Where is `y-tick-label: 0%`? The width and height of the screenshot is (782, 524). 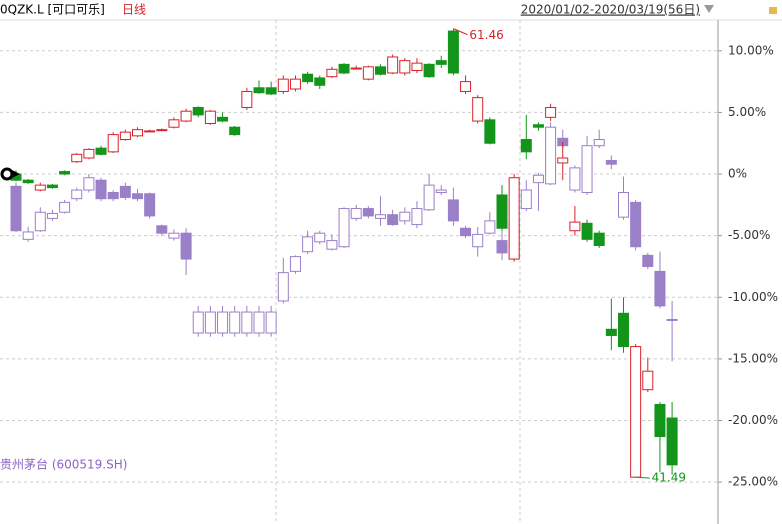
y-tick-label: 0% is located at coordinates (737, 174).